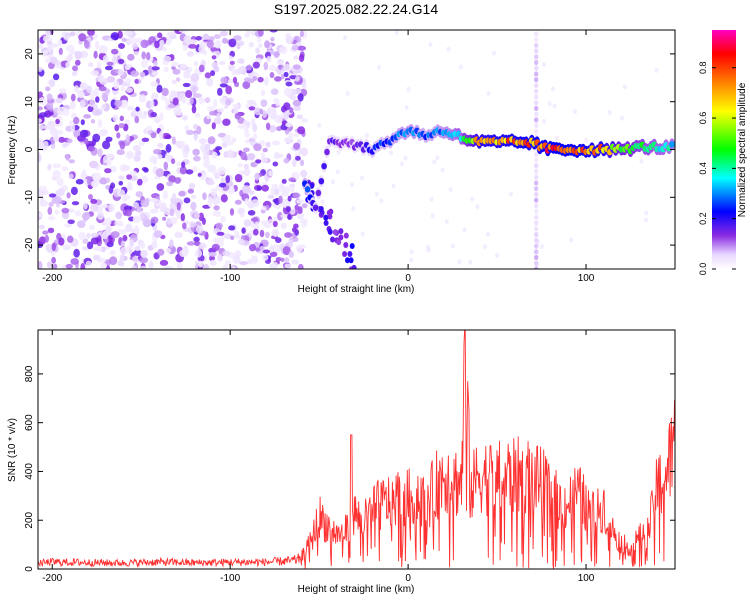 This screenshot has height=605, width=750. What do you see at coordinates (703, 218) in the screenshot?
I see `colorbar-tick-label: 0.2` at bounding box center [703, 218].